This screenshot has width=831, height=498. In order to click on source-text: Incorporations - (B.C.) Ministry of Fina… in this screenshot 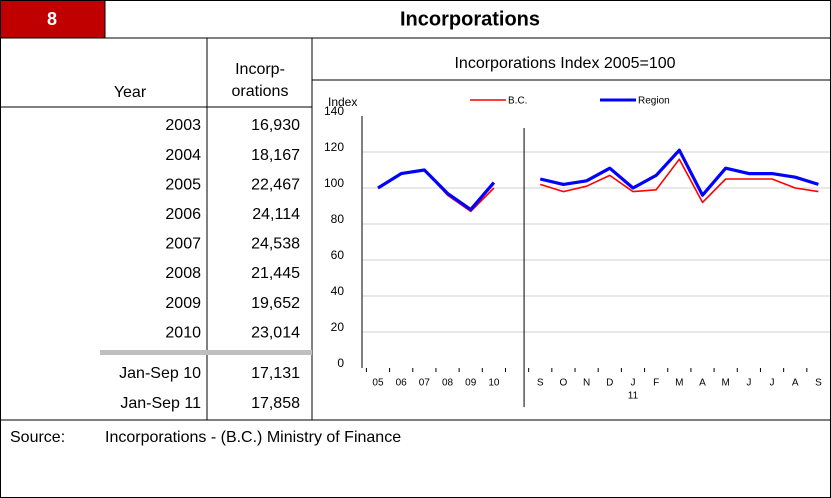, I will do `click(253, 437)`.